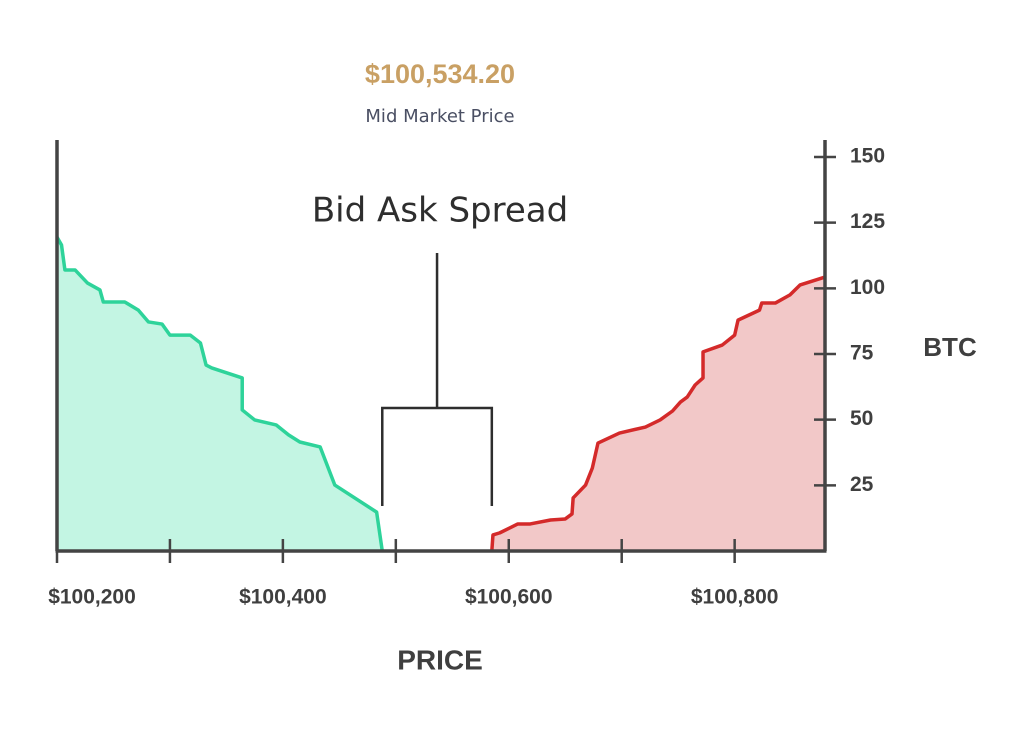 This screenshot has height=744, width=1024. Describe the element at coordinates (867, 221) in the screenshot. I see `y-tick-label: 125` at that location.